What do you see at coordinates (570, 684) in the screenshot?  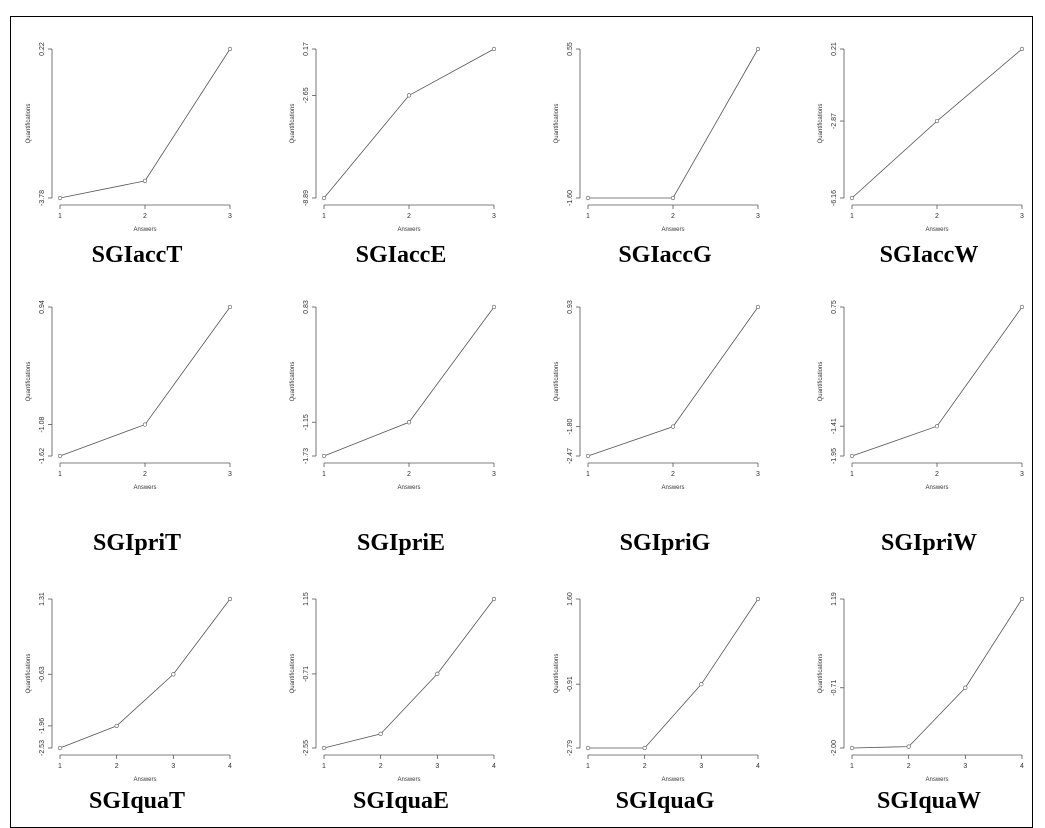 I see `y-tick-label: -0.91` at bounding box center [570, 684].